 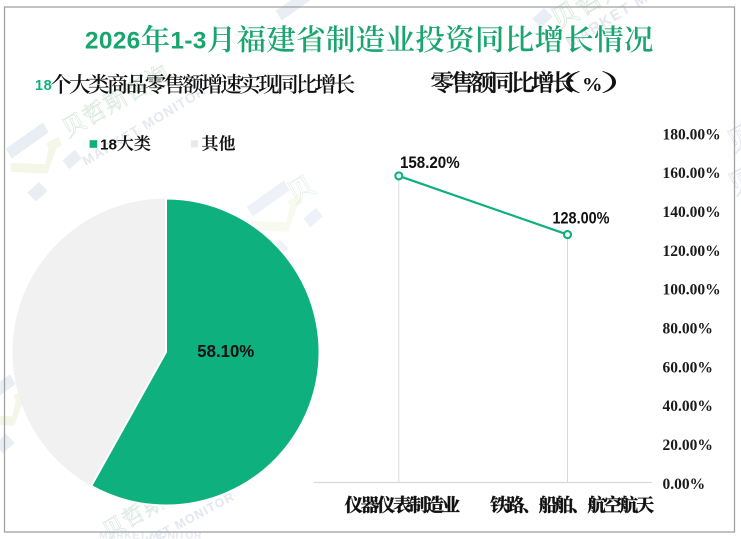 What do you see at coordinates (692, 290) in the screenshot?
I see `svg-text: 100.00%` at bounding box center [692, 290].